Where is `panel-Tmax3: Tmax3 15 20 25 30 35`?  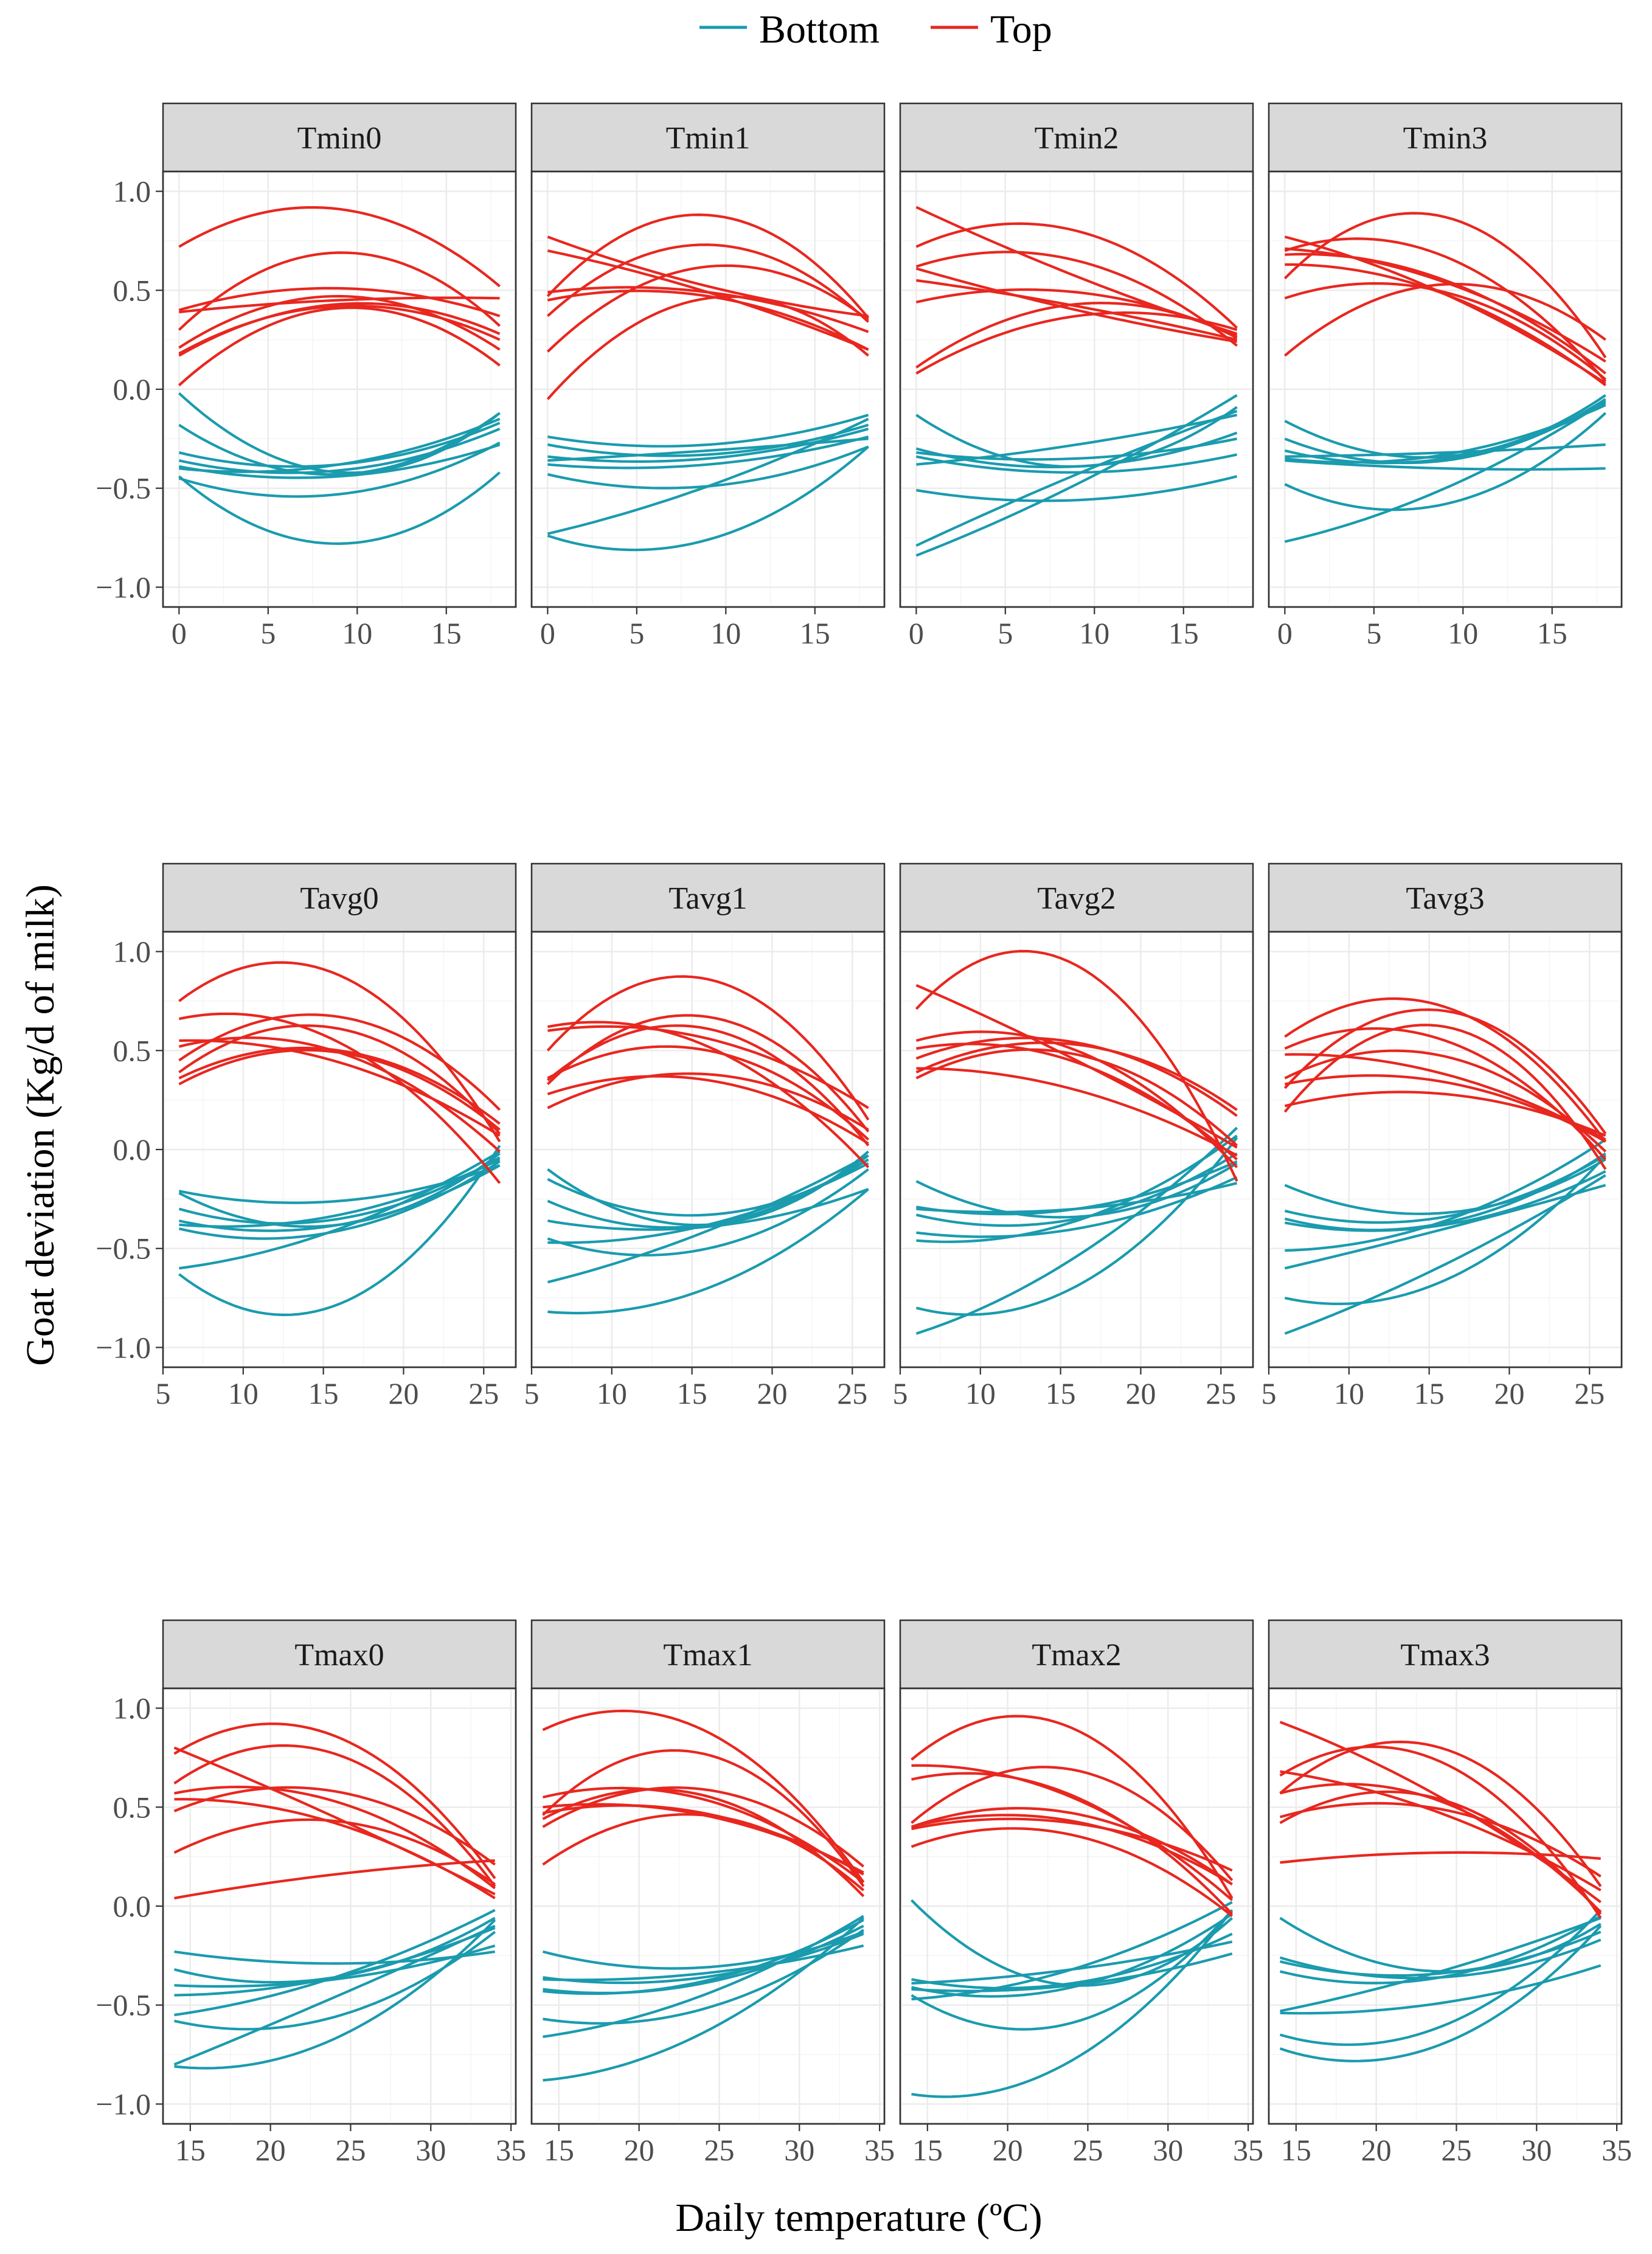 panel-Tmax3: Tmax3 15 20 25 30 35 is located at coordinates (1450, 1893).